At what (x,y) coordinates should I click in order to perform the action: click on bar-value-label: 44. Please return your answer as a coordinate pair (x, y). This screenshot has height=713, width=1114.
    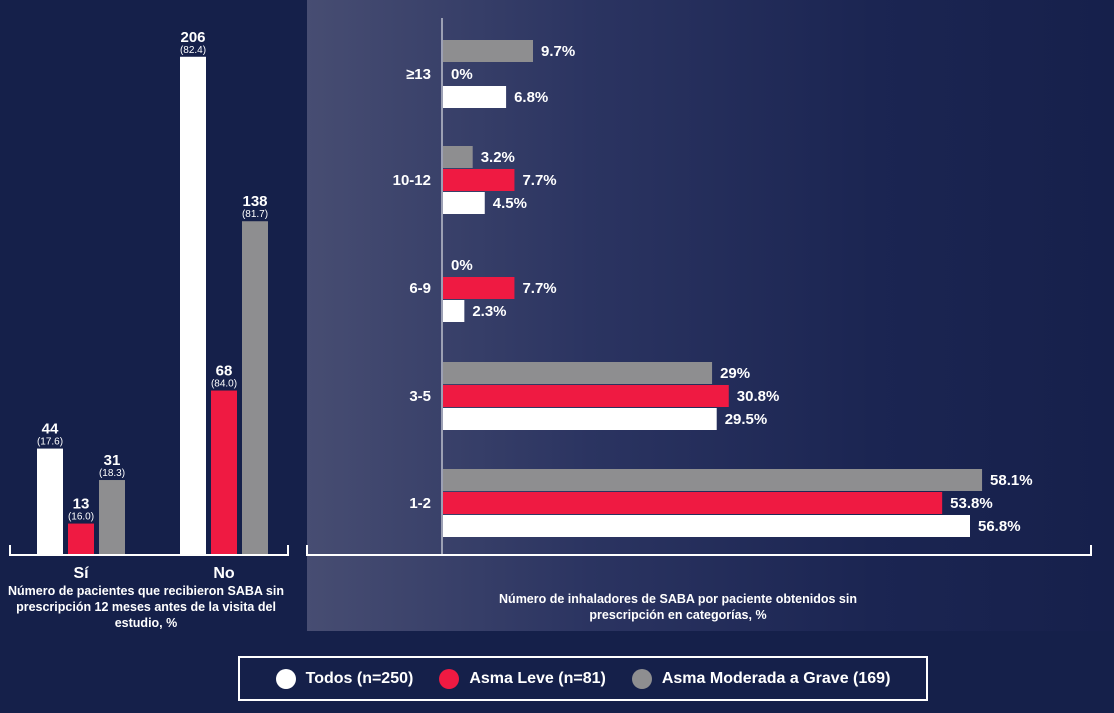
    Looking at the image, I should click on (50, 429).